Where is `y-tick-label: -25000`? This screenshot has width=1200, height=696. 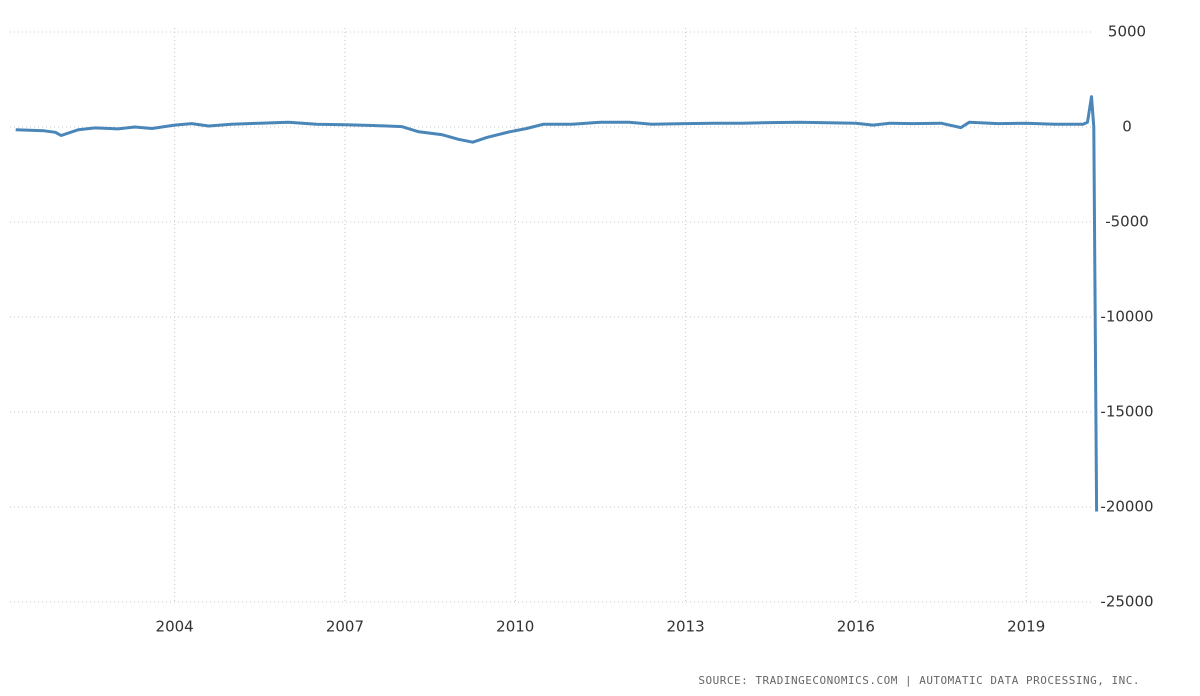
y-tick-label: -25000 is located at coordinates (1126, 602).